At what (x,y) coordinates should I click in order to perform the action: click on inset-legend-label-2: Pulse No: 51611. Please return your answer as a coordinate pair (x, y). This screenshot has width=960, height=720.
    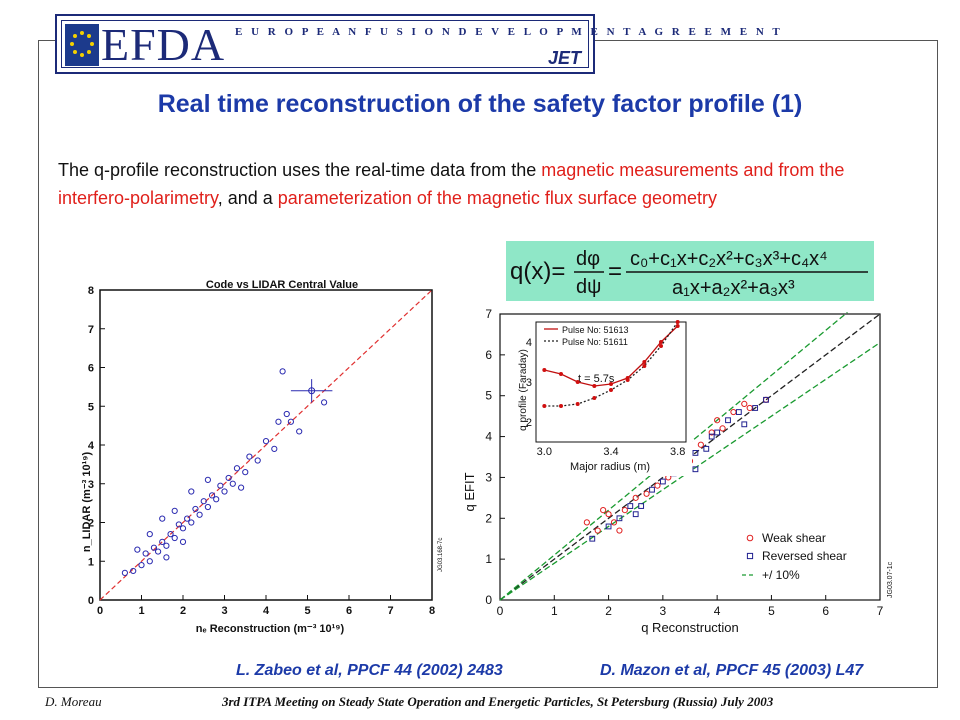
    Looking at the image, I should click on (595, 342).